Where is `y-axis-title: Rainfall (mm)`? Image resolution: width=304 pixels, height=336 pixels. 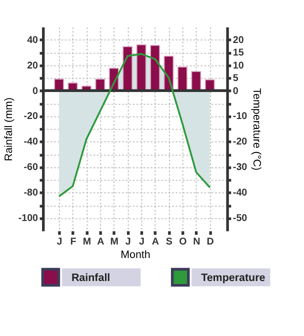
y-axis-title: Rainfall (mm) is located at coordinates (9, 129).